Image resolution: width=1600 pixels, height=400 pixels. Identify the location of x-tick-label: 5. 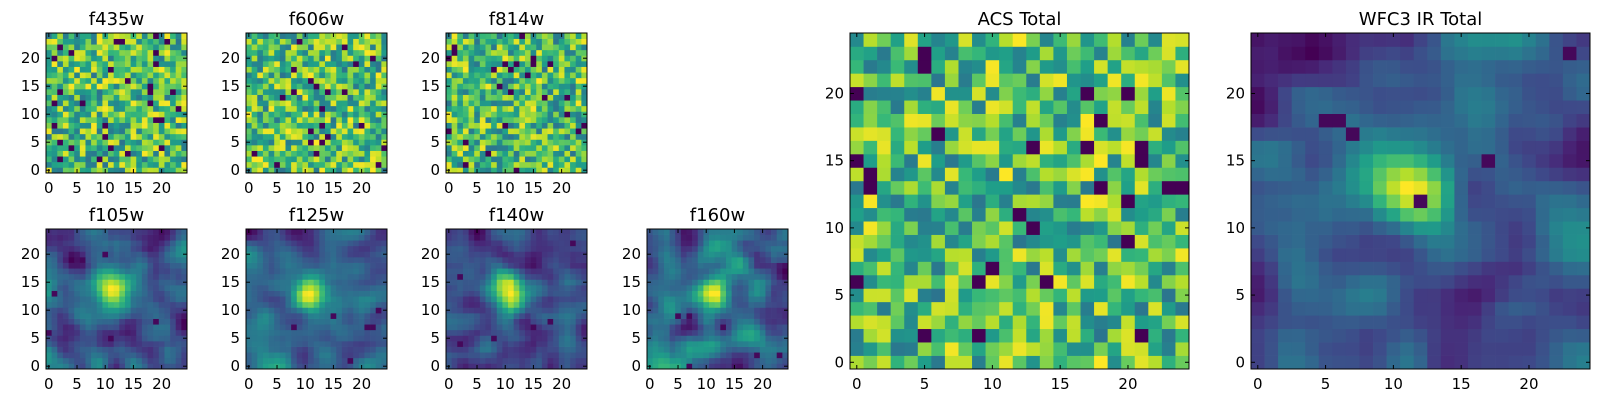
(277, 188).